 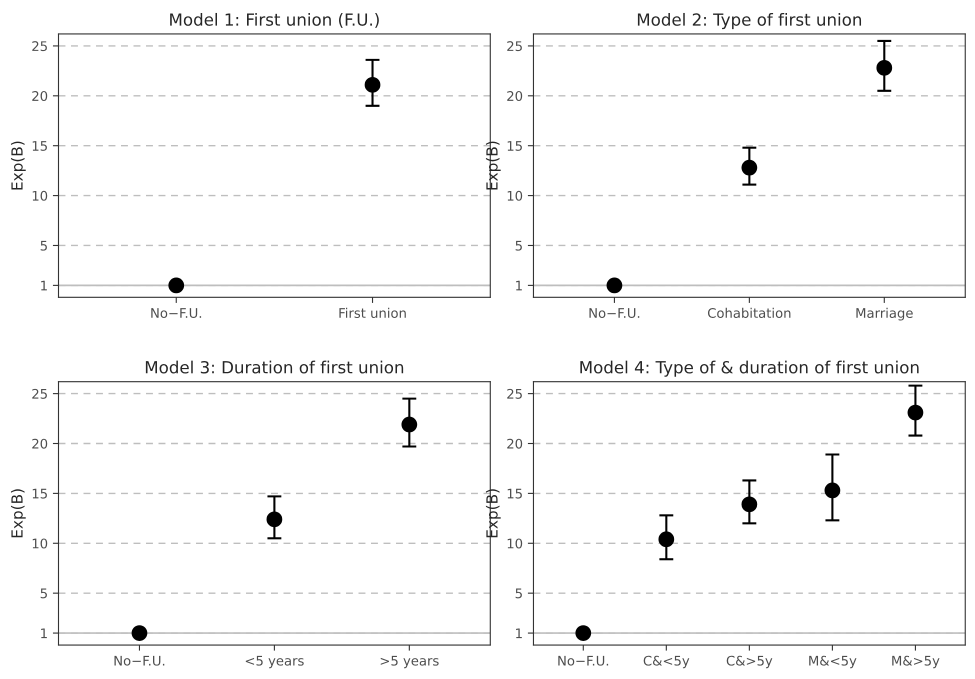 What do you see at coordinates (832, 662) in the screenshot?
I see `x-tick-label: M&<5y` at bounding box center [832, 662].